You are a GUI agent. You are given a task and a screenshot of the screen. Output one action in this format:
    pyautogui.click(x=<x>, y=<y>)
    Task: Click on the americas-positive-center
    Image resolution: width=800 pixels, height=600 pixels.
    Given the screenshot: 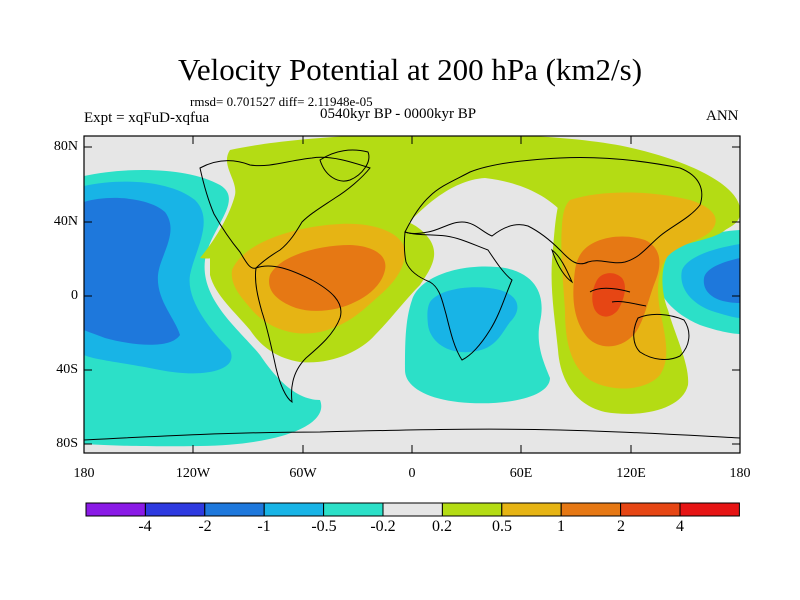 What is the action you would take?
    pyautogui.click(x=327, y=278)
    